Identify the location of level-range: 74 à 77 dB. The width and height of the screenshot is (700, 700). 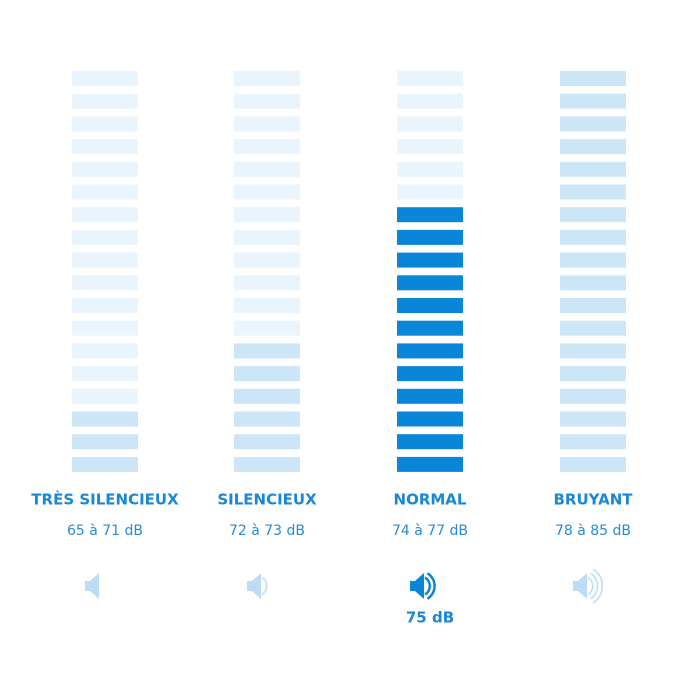
(430, 531).